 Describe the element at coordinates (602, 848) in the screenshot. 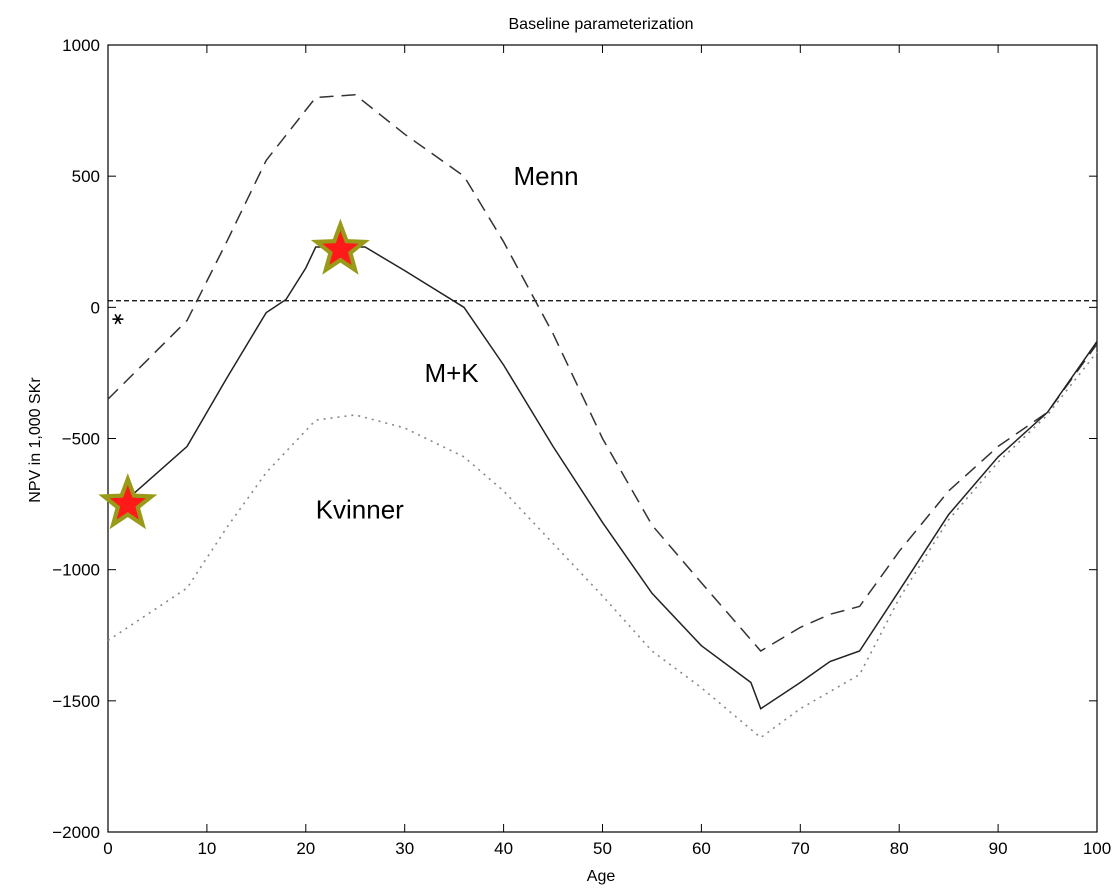

I see `x-tick-label: 50` at that location.